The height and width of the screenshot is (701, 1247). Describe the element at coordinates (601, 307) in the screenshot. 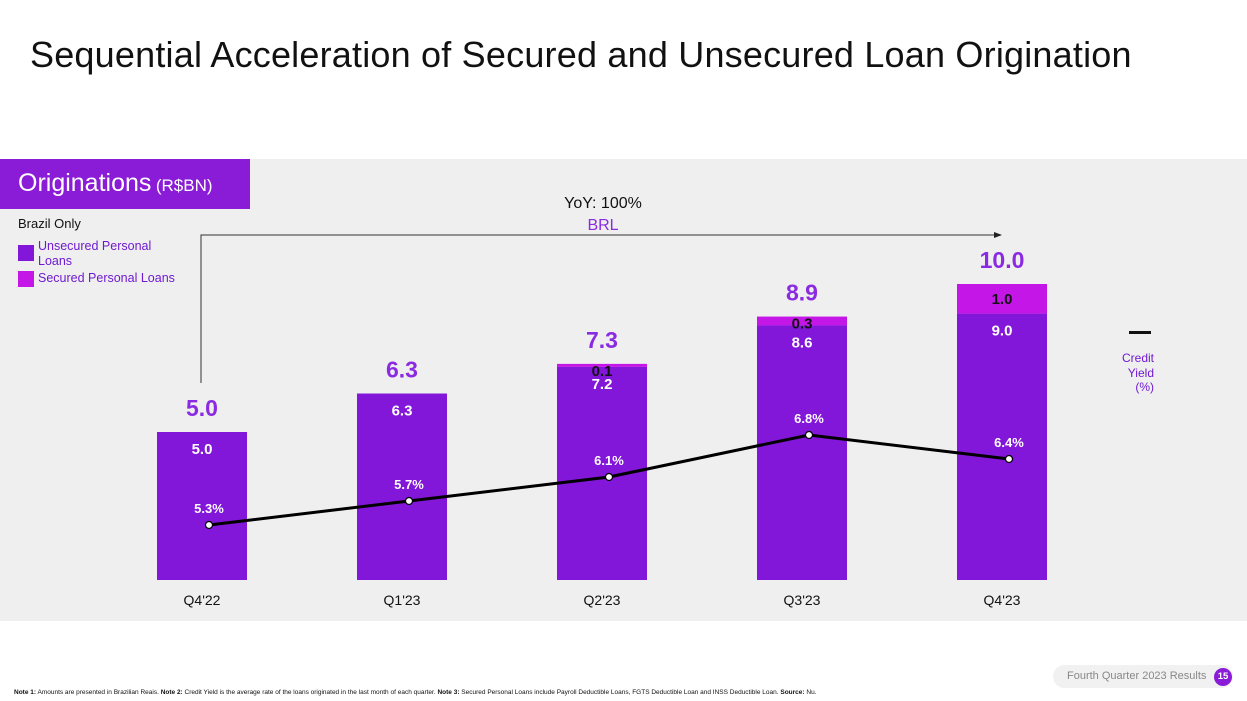

I see `yoy-arrow` at that location.